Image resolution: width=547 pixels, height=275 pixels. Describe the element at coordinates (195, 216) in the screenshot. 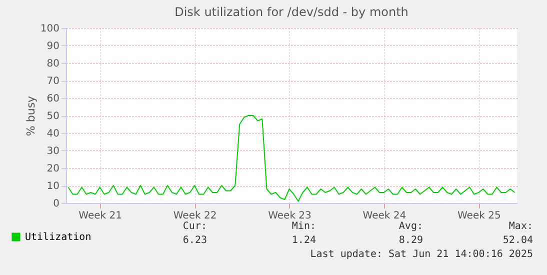

I see `x-tick-label: Week 22` at that location.